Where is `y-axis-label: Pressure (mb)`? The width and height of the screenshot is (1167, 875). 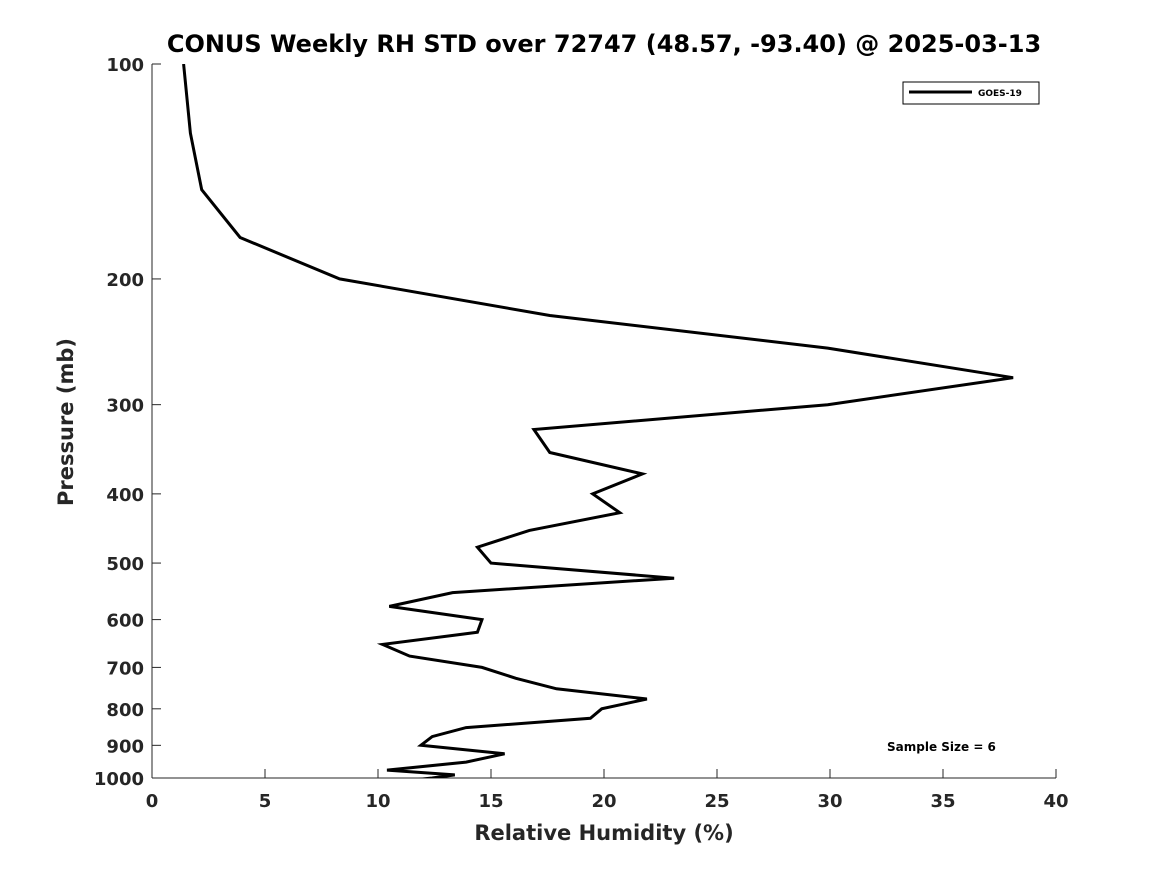
y-axis-label: Pressure (mb) is located at coordinates (66, 422).